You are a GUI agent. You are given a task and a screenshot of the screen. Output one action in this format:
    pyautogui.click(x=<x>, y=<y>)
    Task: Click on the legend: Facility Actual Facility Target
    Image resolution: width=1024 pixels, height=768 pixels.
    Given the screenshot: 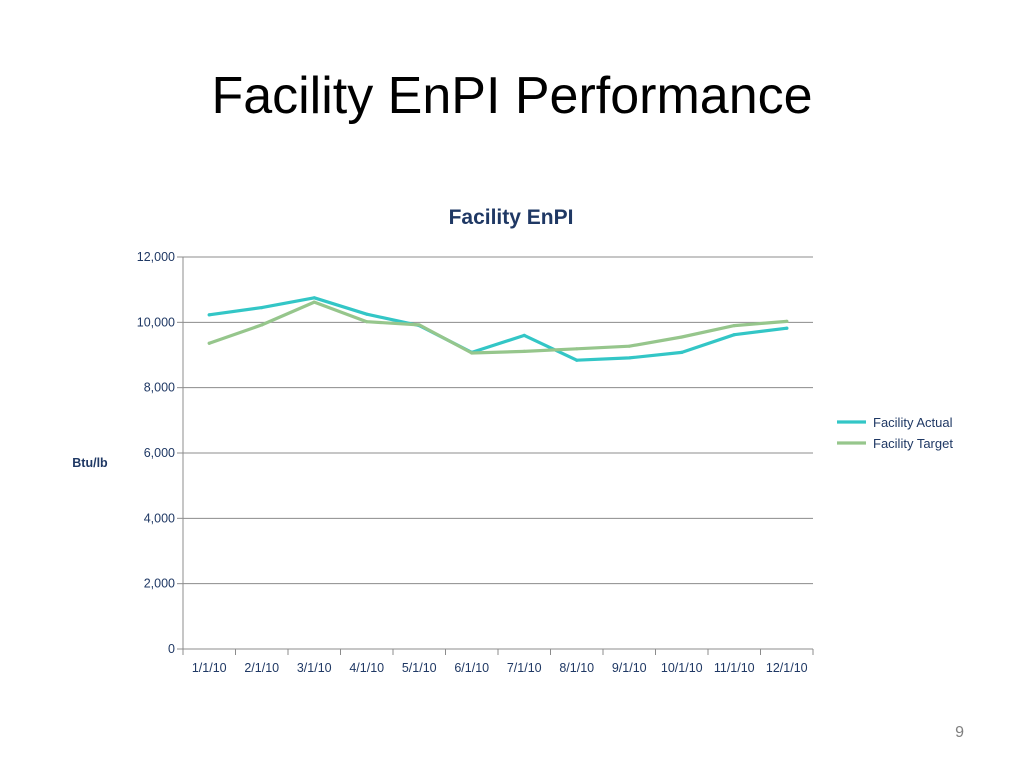 What is the action you would take?
    pyautogui.click(x=895, y=433)
    